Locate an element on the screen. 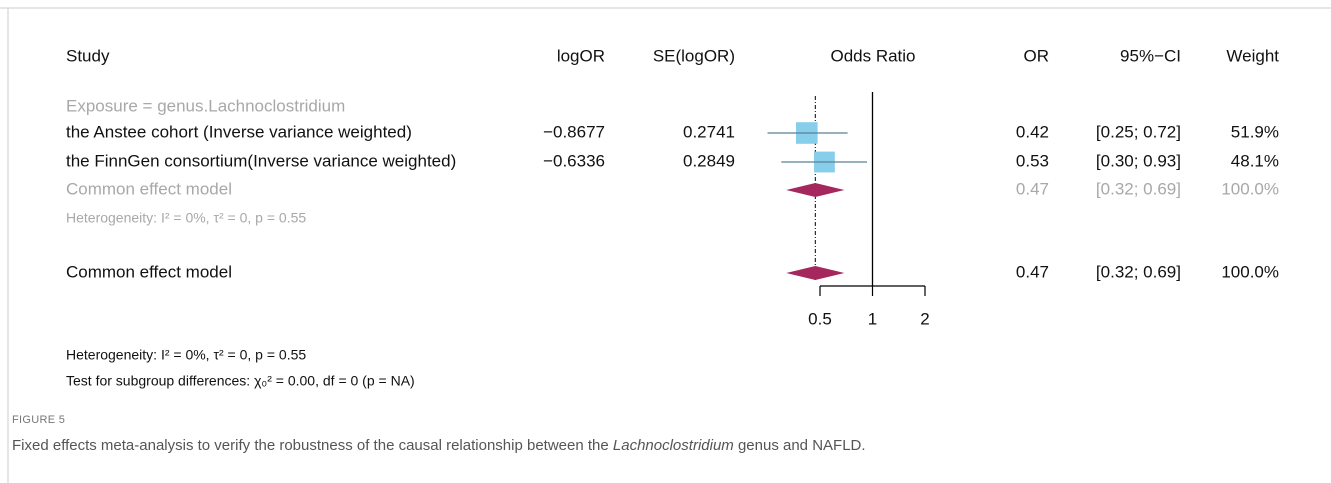 This screenshot has width=1331, height=483. log-or: −0.6336 is located at coordinates (574, 160).